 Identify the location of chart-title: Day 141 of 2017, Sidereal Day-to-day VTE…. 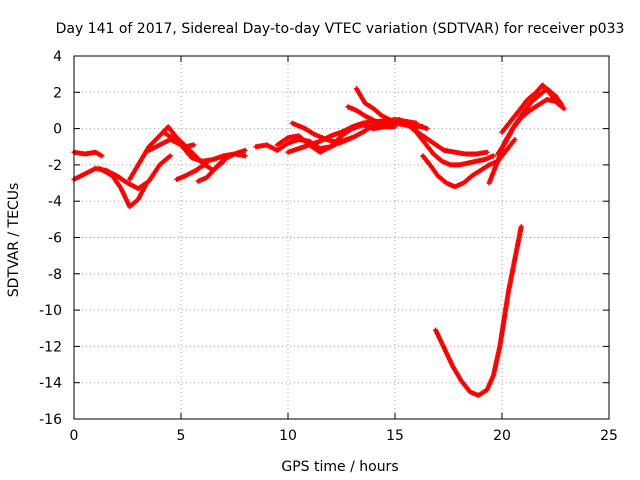
(340, 29).